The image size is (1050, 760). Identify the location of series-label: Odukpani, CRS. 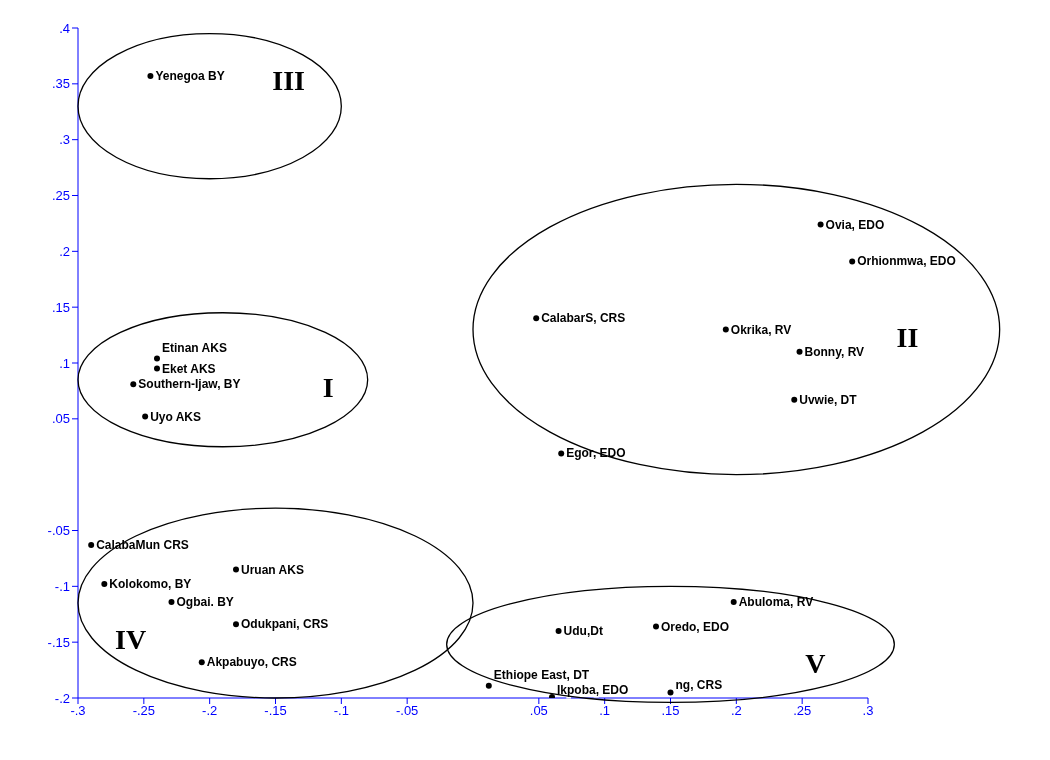
(285, 624).